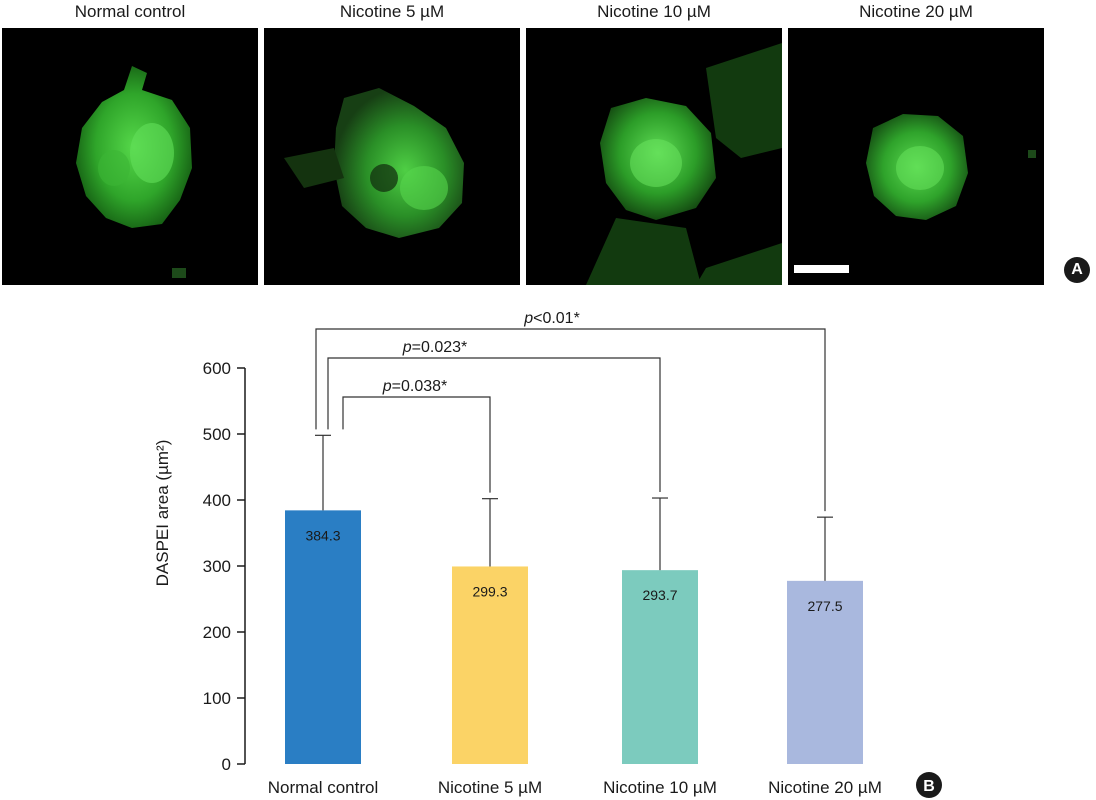 The width and height of the screenshot is (1096, 800). Describe the element at coordinates (130, 11) in the screenshot. I see `image-title-normal-control: Normal control` at that location.